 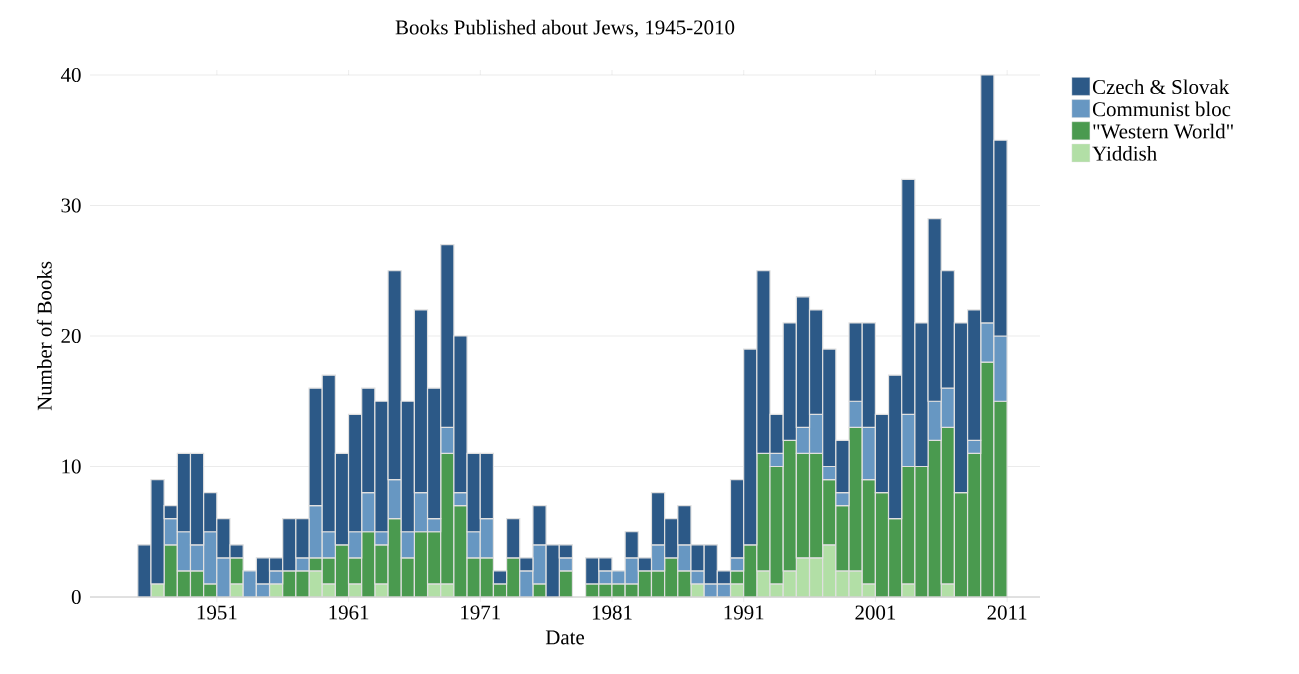 I want to click on chart-title: Books Published about Jews, 1945-2010, so click(x=565, y=28).